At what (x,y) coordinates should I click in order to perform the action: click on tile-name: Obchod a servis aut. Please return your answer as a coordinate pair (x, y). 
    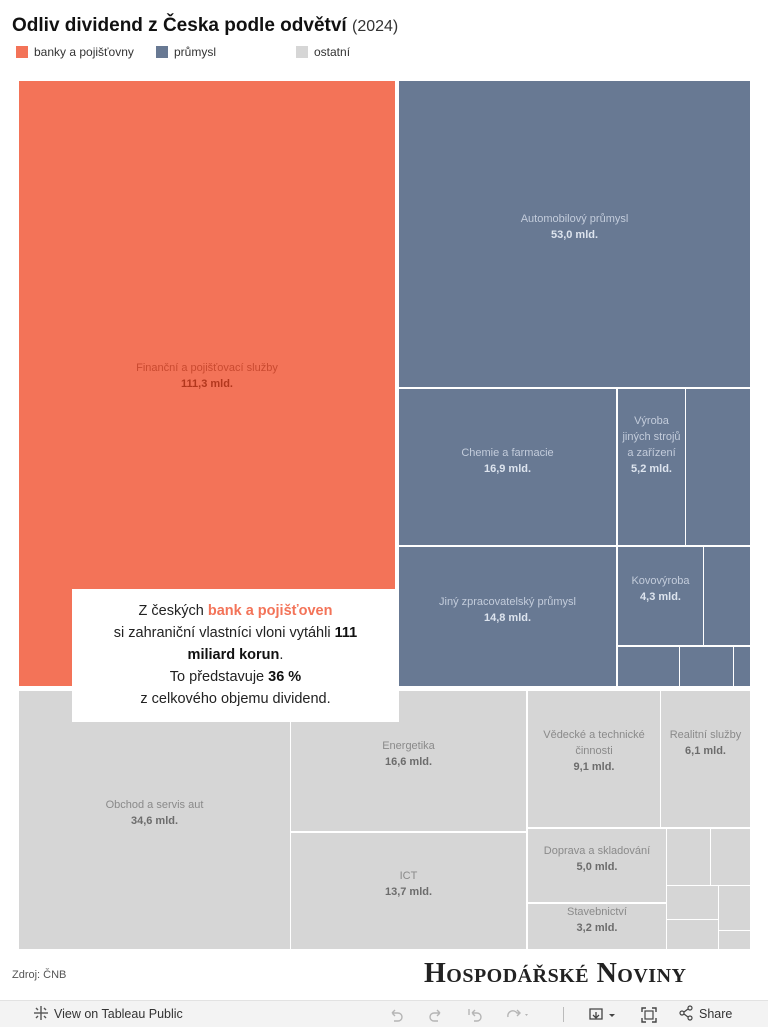
    Looking at the image, I should click on (154, 805).